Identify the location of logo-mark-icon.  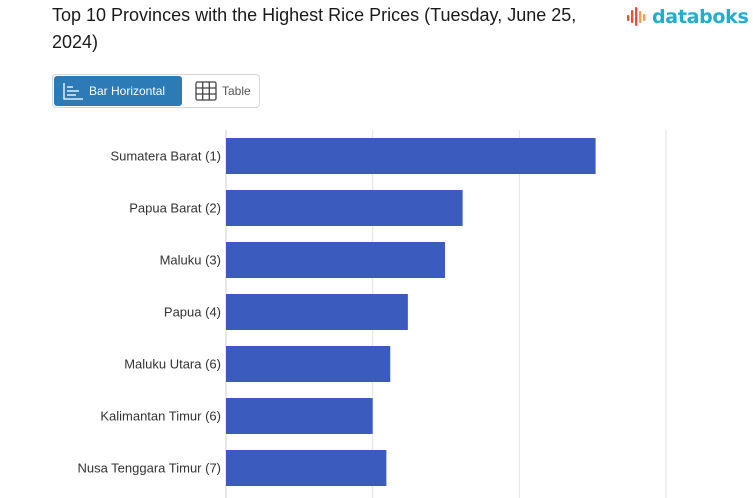
(636, 16).